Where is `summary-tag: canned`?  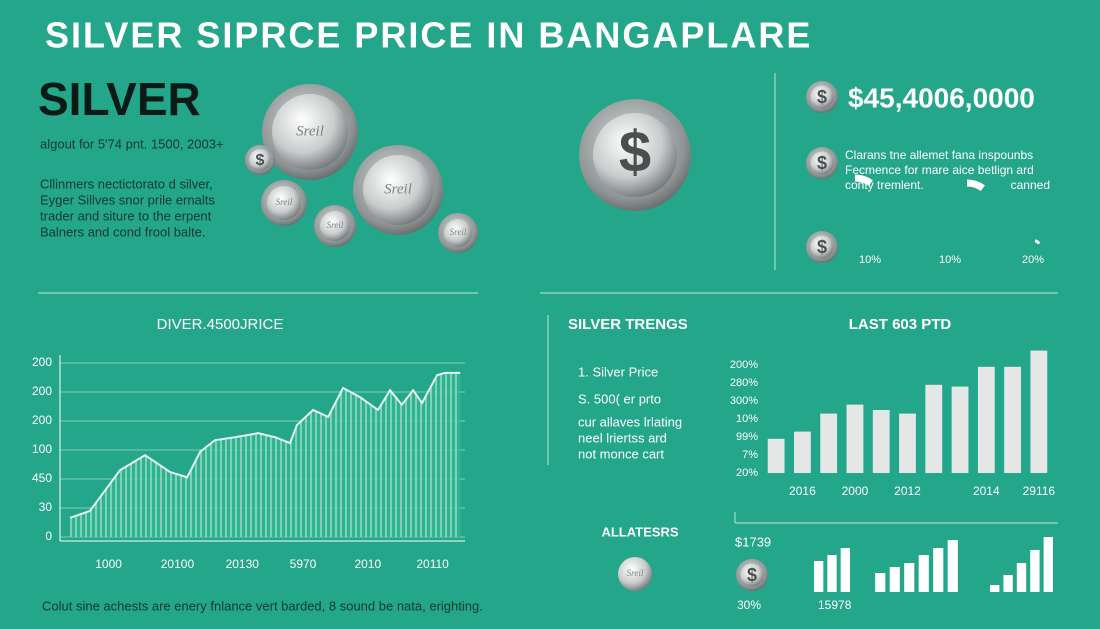 summary-tag: canned is located at coordinates (1030, 185).